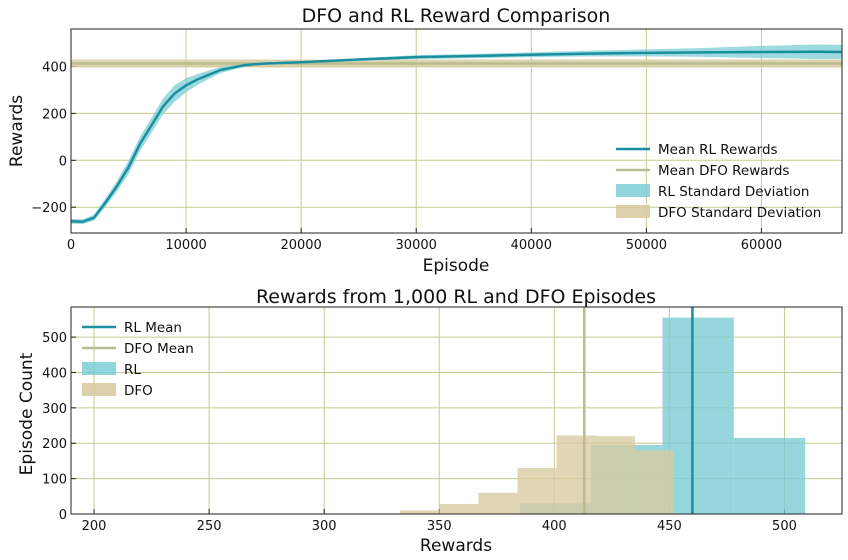 The height and width of the screenshot is (560, 848). I want to click on chart1-ytick-label: 200, so click(54, 114).